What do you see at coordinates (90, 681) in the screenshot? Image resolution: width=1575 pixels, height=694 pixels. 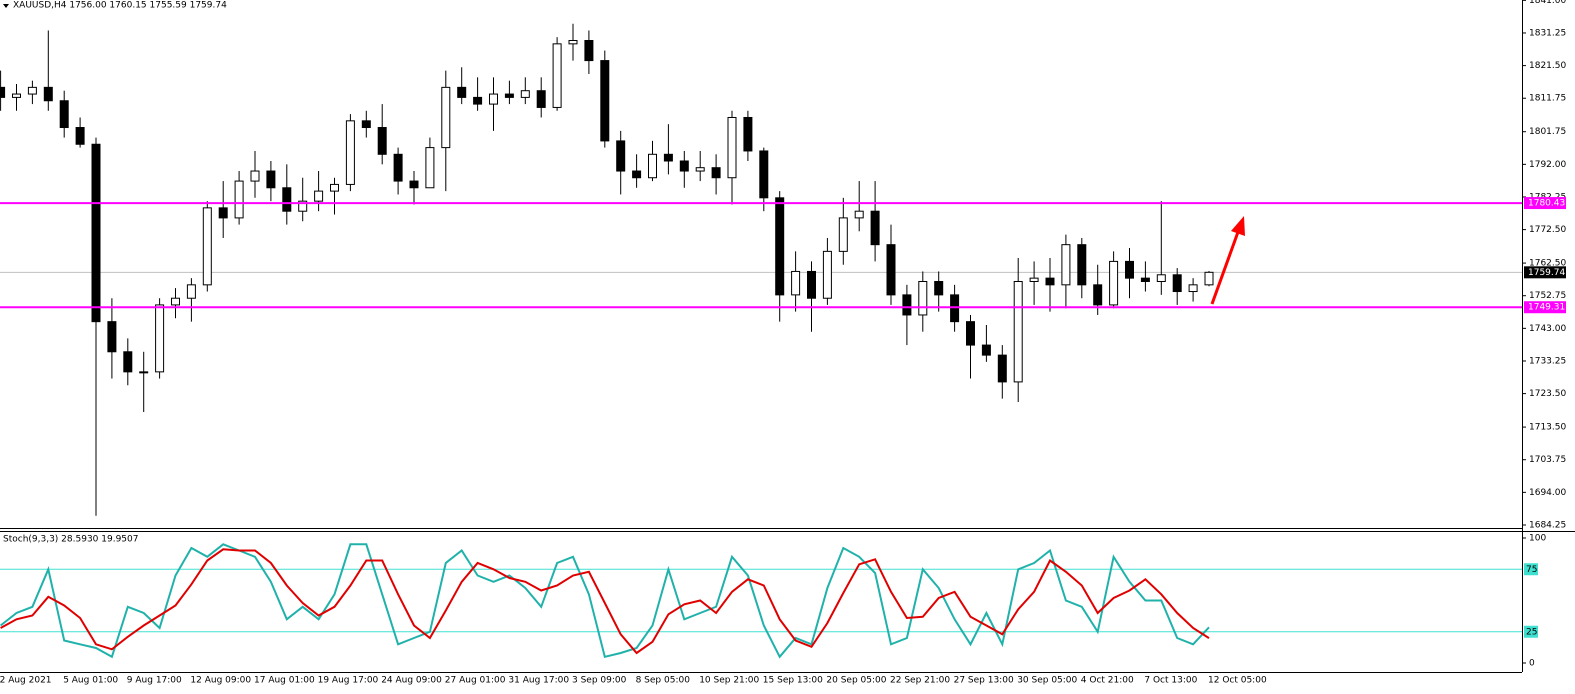 I see `x-tick-label: 5 Aug 01:00` at bounding box center [90, 681].